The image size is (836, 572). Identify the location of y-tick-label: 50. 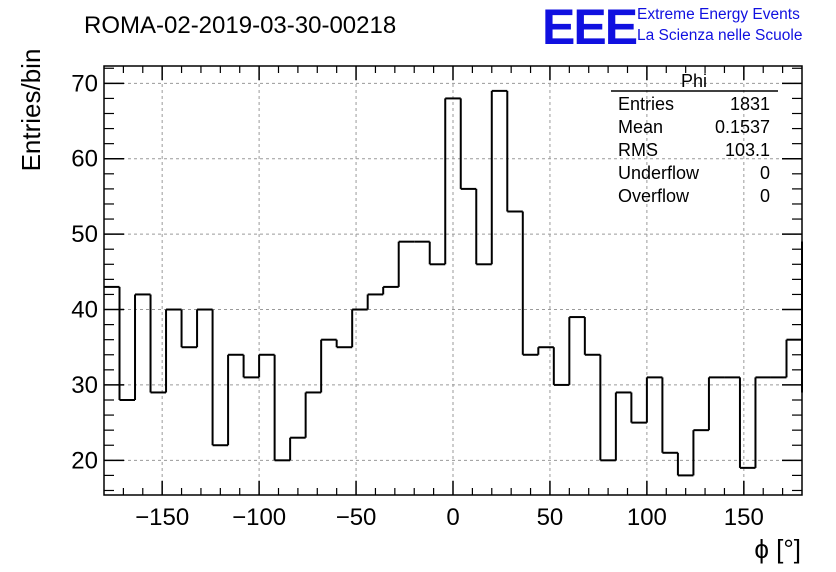
(84, 234).